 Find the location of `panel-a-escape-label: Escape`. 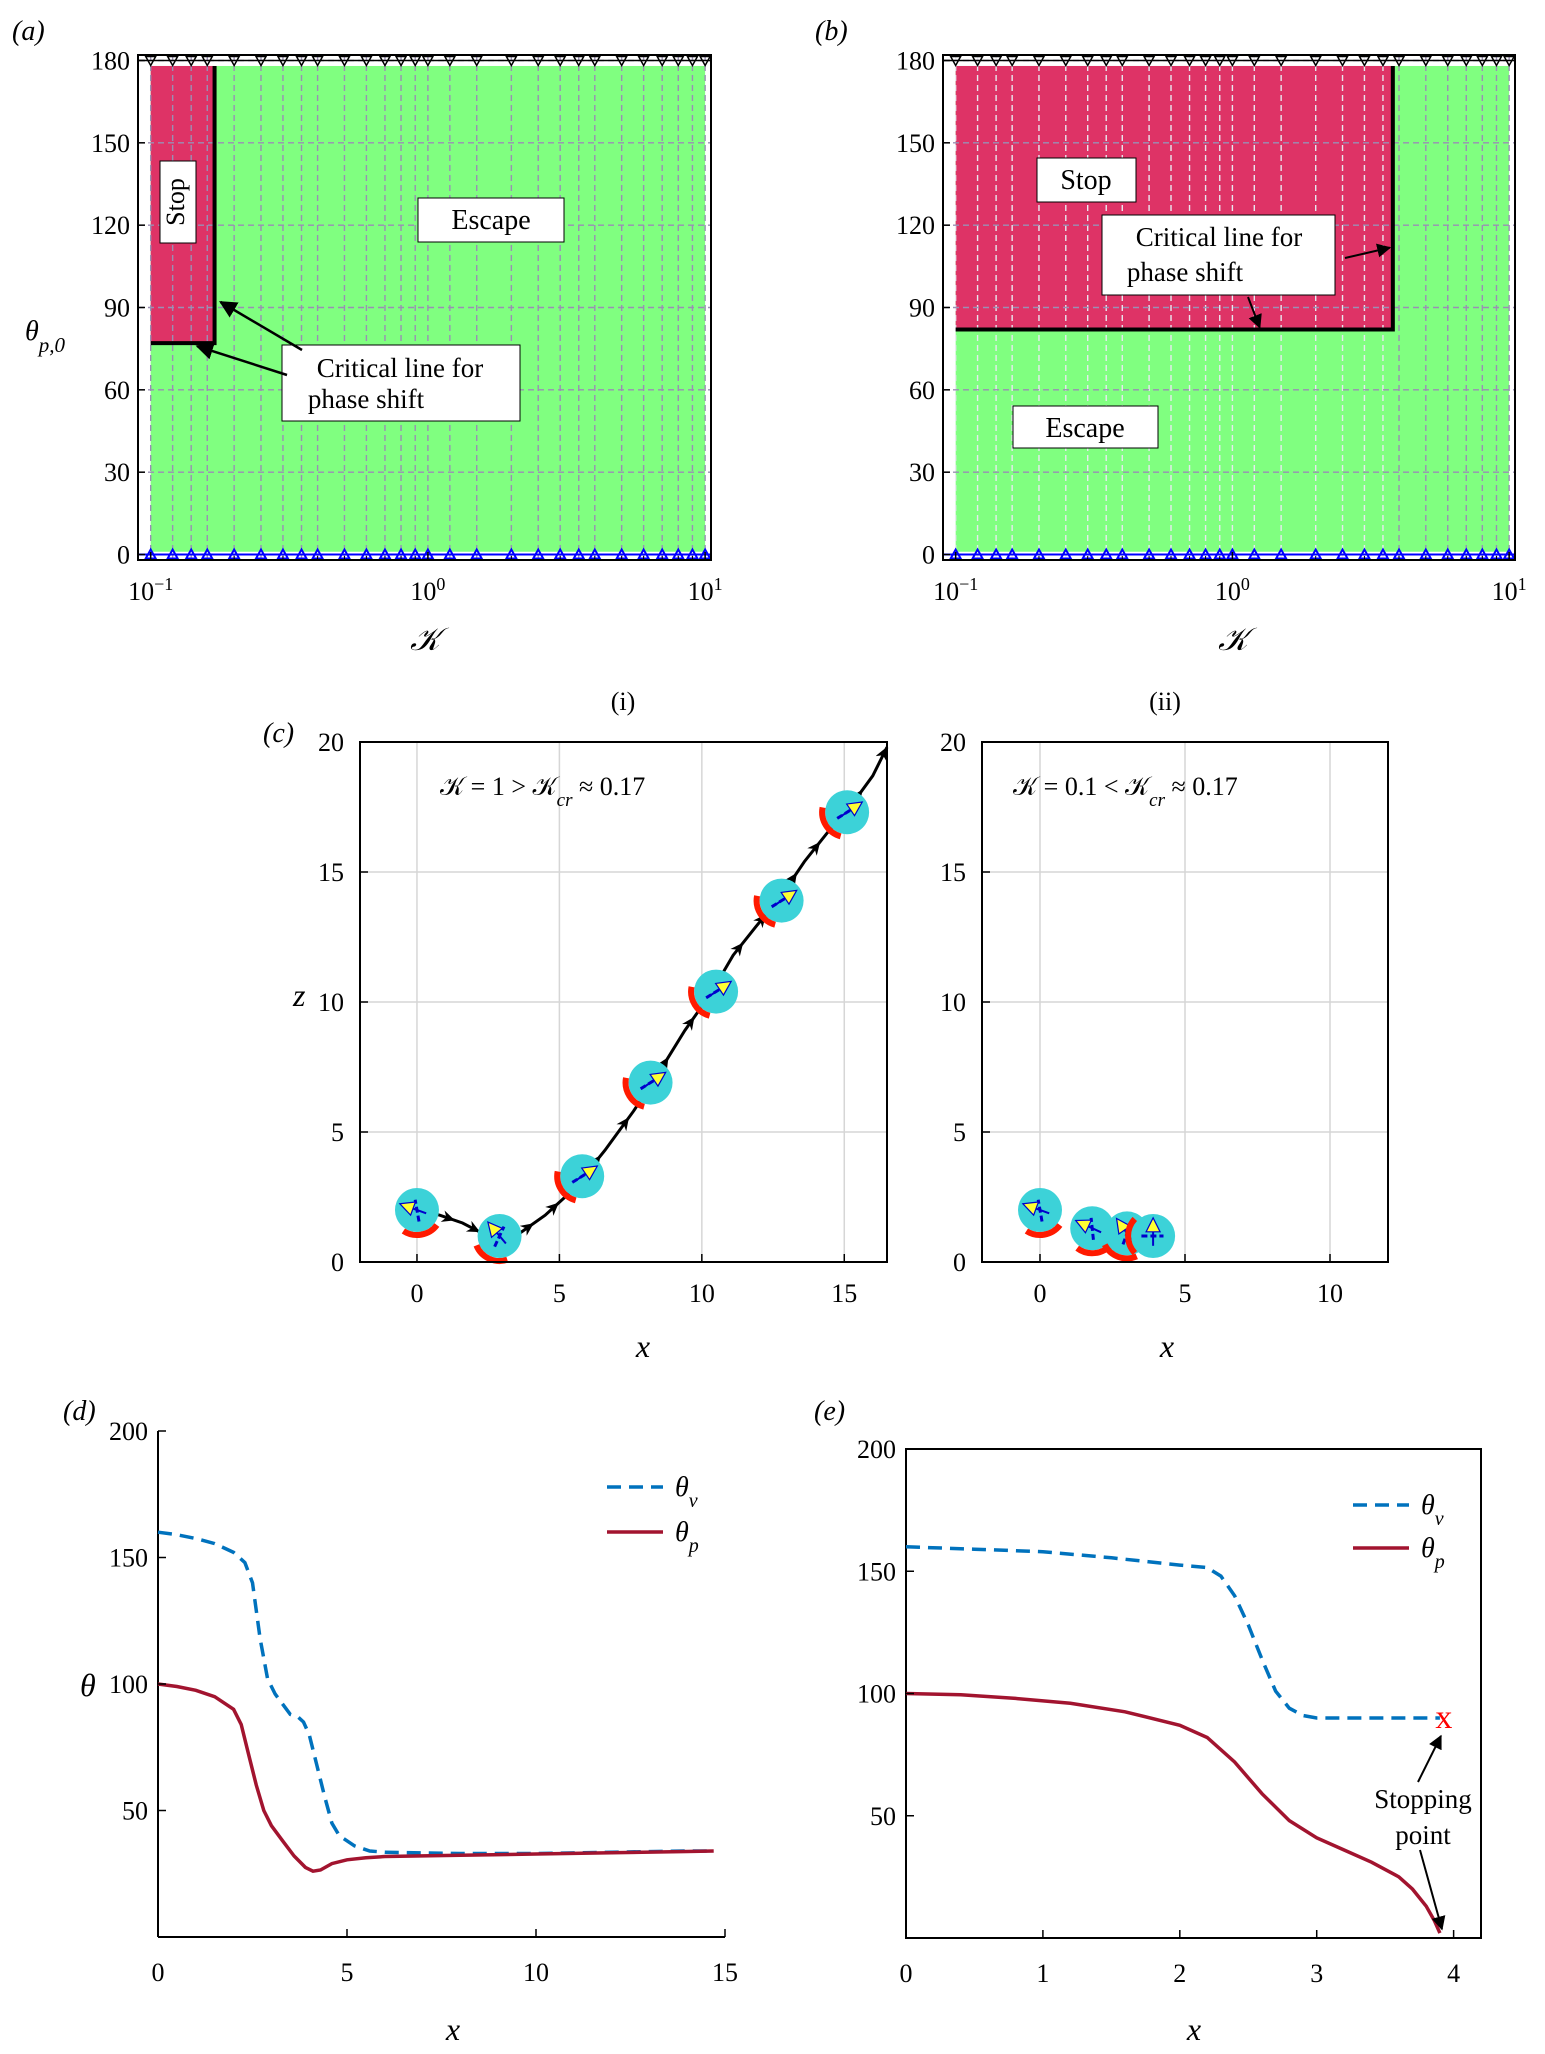

panel-a-escape-label: Escape is located at coordinates (490, 220).